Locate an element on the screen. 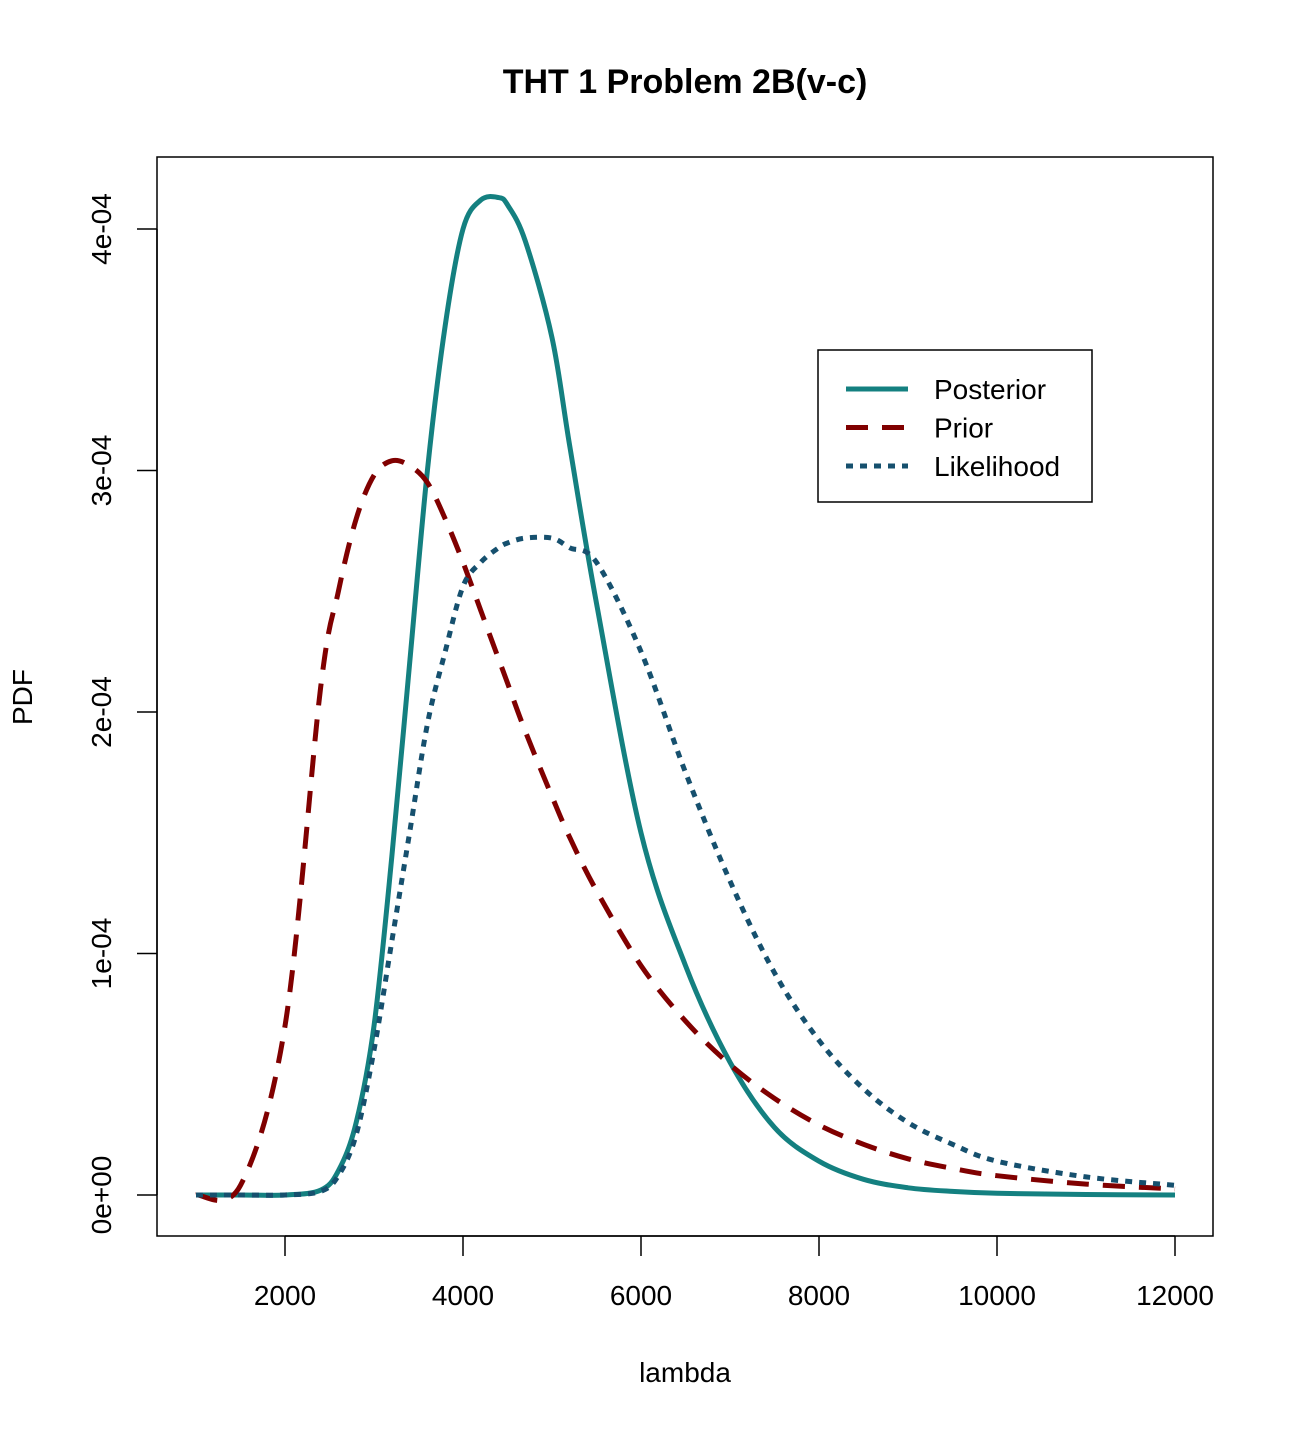 This screenshot has width=1294, height=1432. x-tick-label: 10000 is located at coordinates (997, 1295).